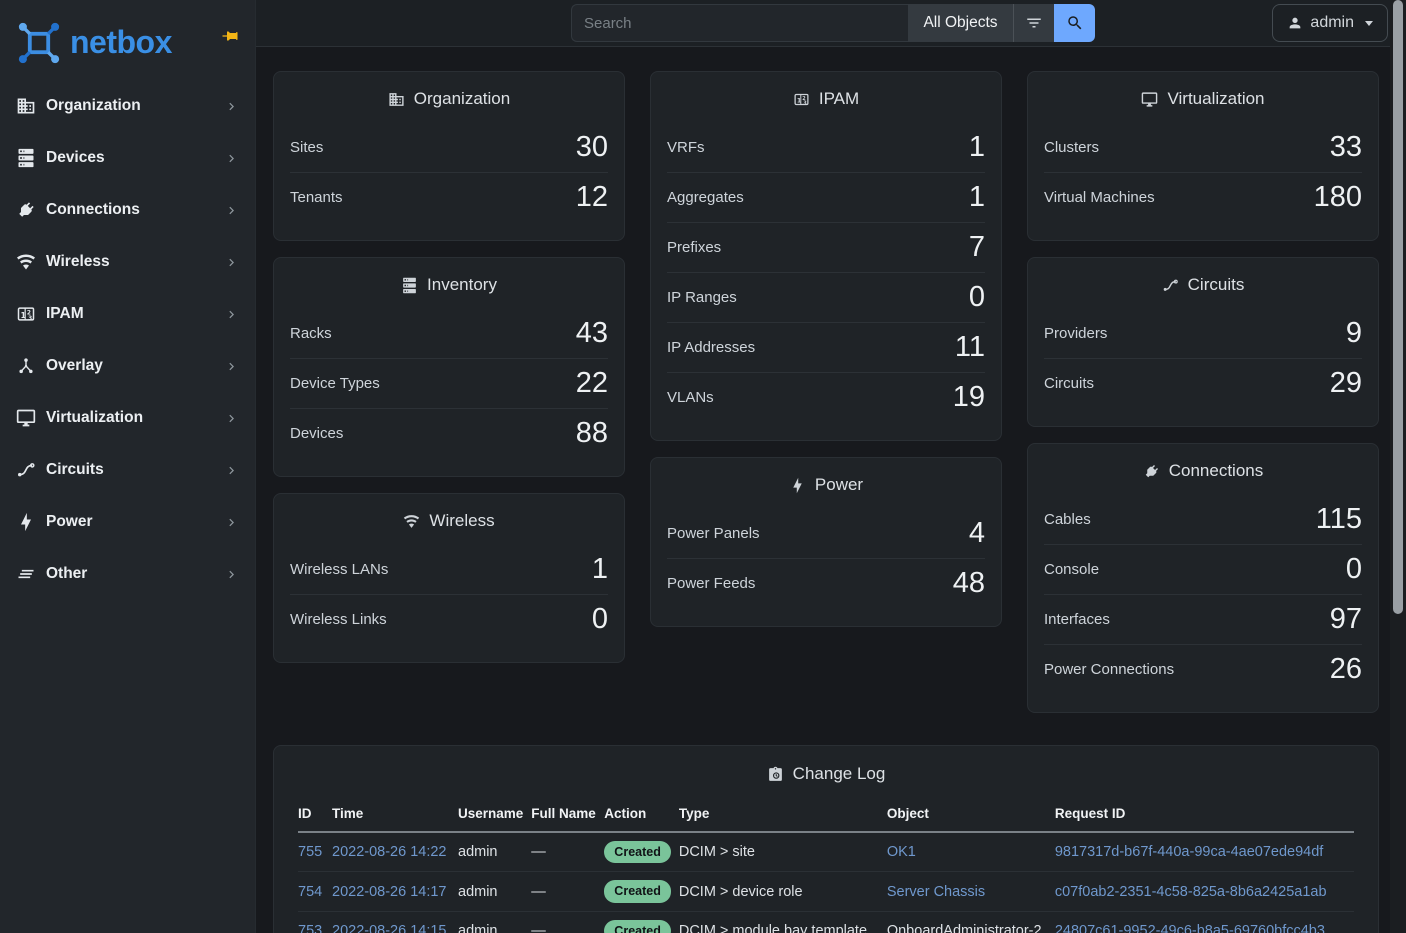 This screenshot has width=1406, height=933. I want to click on sidebar-item-label: Wireless, so click(78, 261).